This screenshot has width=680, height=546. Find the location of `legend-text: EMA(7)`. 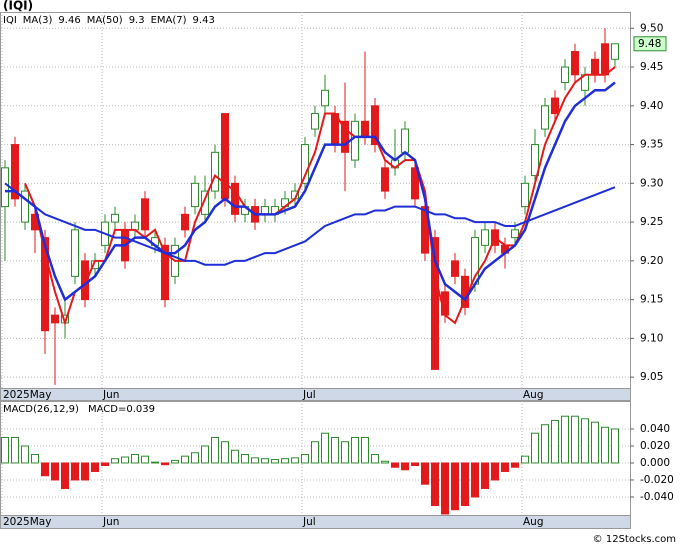

legend-text: EMA(7) is located at coordinates (169, 20).